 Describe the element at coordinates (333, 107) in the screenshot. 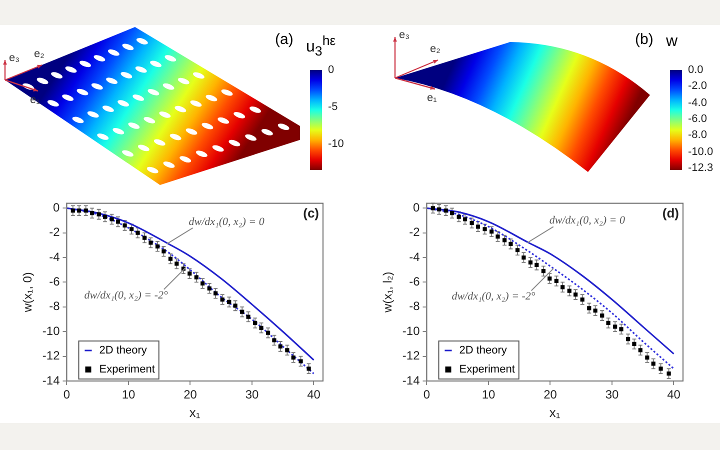

I see `text: -5` at that location.